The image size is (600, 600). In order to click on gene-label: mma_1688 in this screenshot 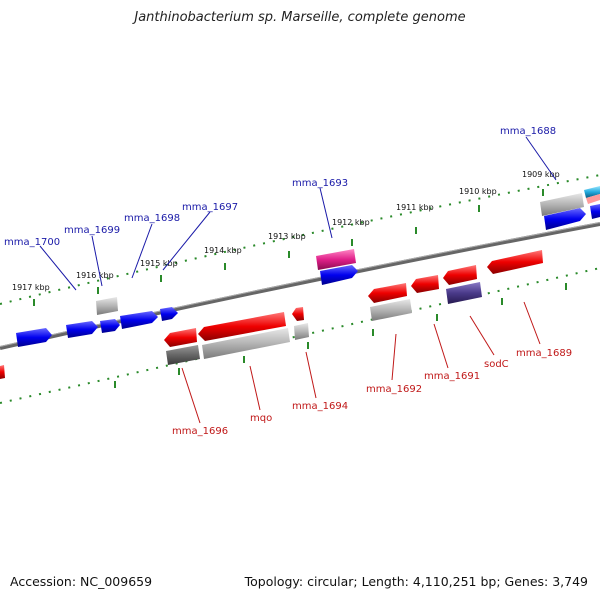, I will do `click(528, 131)`.